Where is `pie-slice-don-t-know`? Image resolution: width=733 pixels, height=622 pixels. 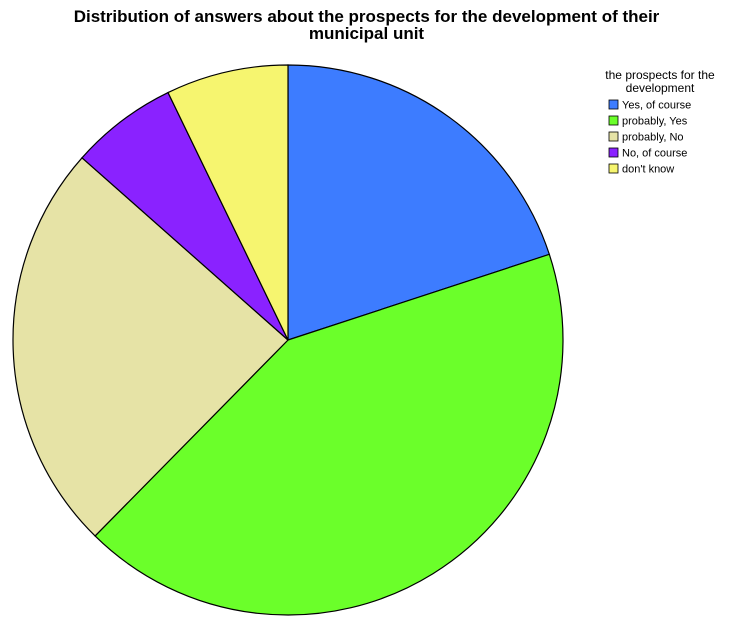
pie-slice-don-t-know is located at coordinates (228, 202).